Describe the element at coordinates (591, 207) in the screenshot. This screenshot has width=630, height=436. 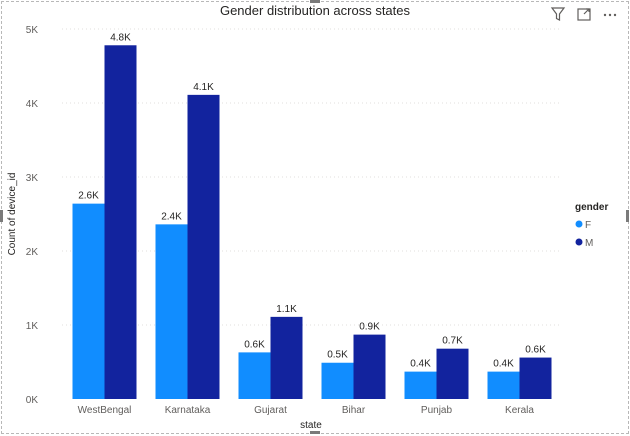
I see `legend-title: gender` at that location.